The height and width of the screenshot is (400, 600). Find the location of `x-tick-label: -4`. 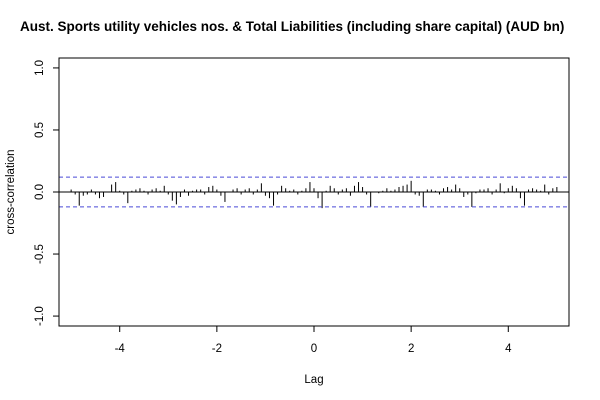

x-tick-label: -4 is located at coordinates (120, 349).